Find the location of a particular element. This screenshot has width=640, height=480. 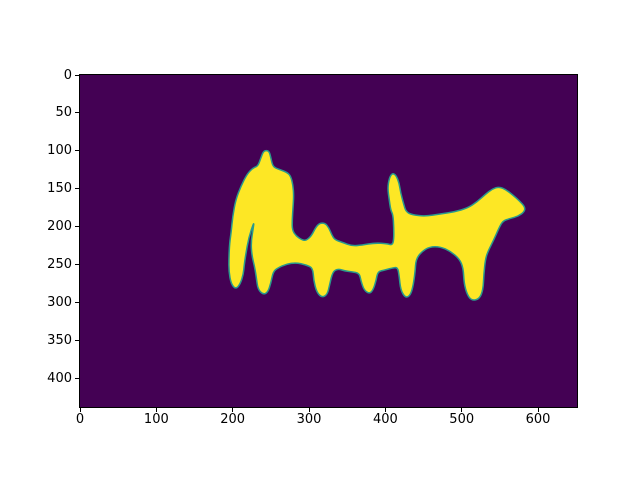

y-tick-label: 300 is located at coordinates (59, 303).